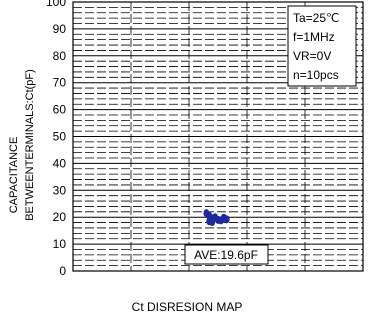 This screenshot has width=374, height=326. I want to click on y-tick-label: 20, so click(60, 217).